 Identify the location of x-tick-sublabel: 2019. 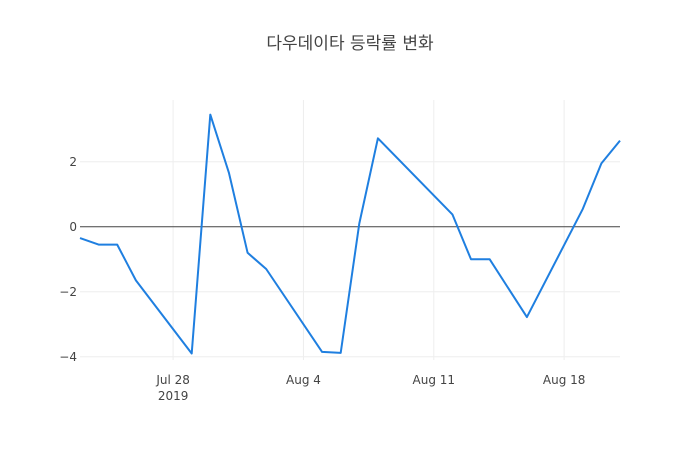
(173, 396).